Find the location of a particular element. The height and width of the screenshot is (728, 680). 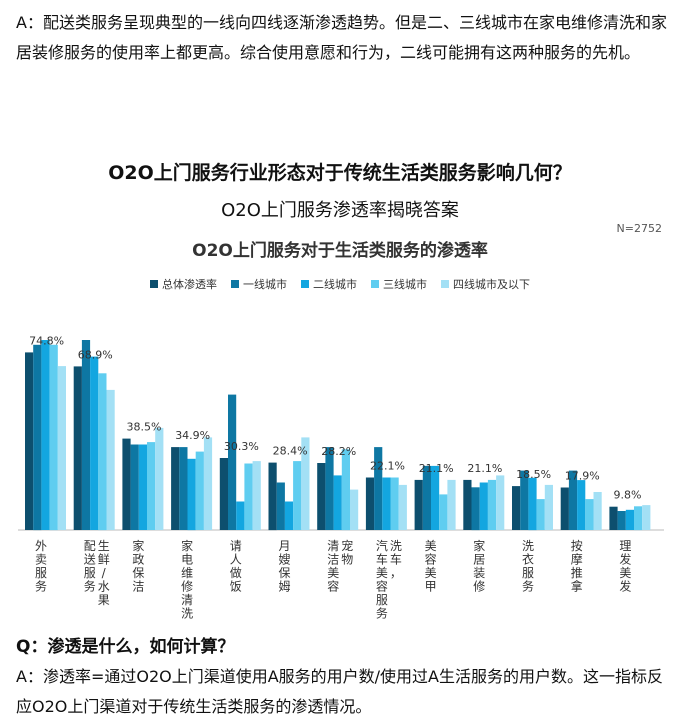

data-label: 38.5% is located at coordinates (144, 427).